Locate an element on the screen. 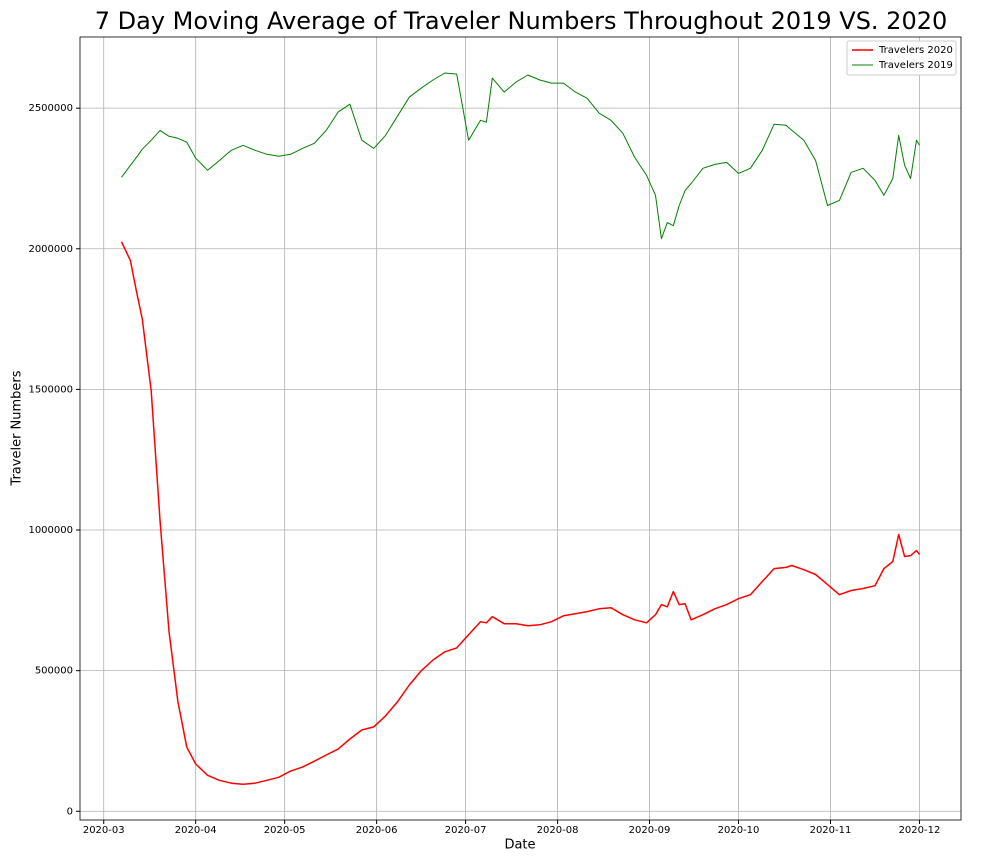 The height and width of the screenshot is (864, 1008). x-tick-label: 2020-09 is located at coordinates (650, 830).